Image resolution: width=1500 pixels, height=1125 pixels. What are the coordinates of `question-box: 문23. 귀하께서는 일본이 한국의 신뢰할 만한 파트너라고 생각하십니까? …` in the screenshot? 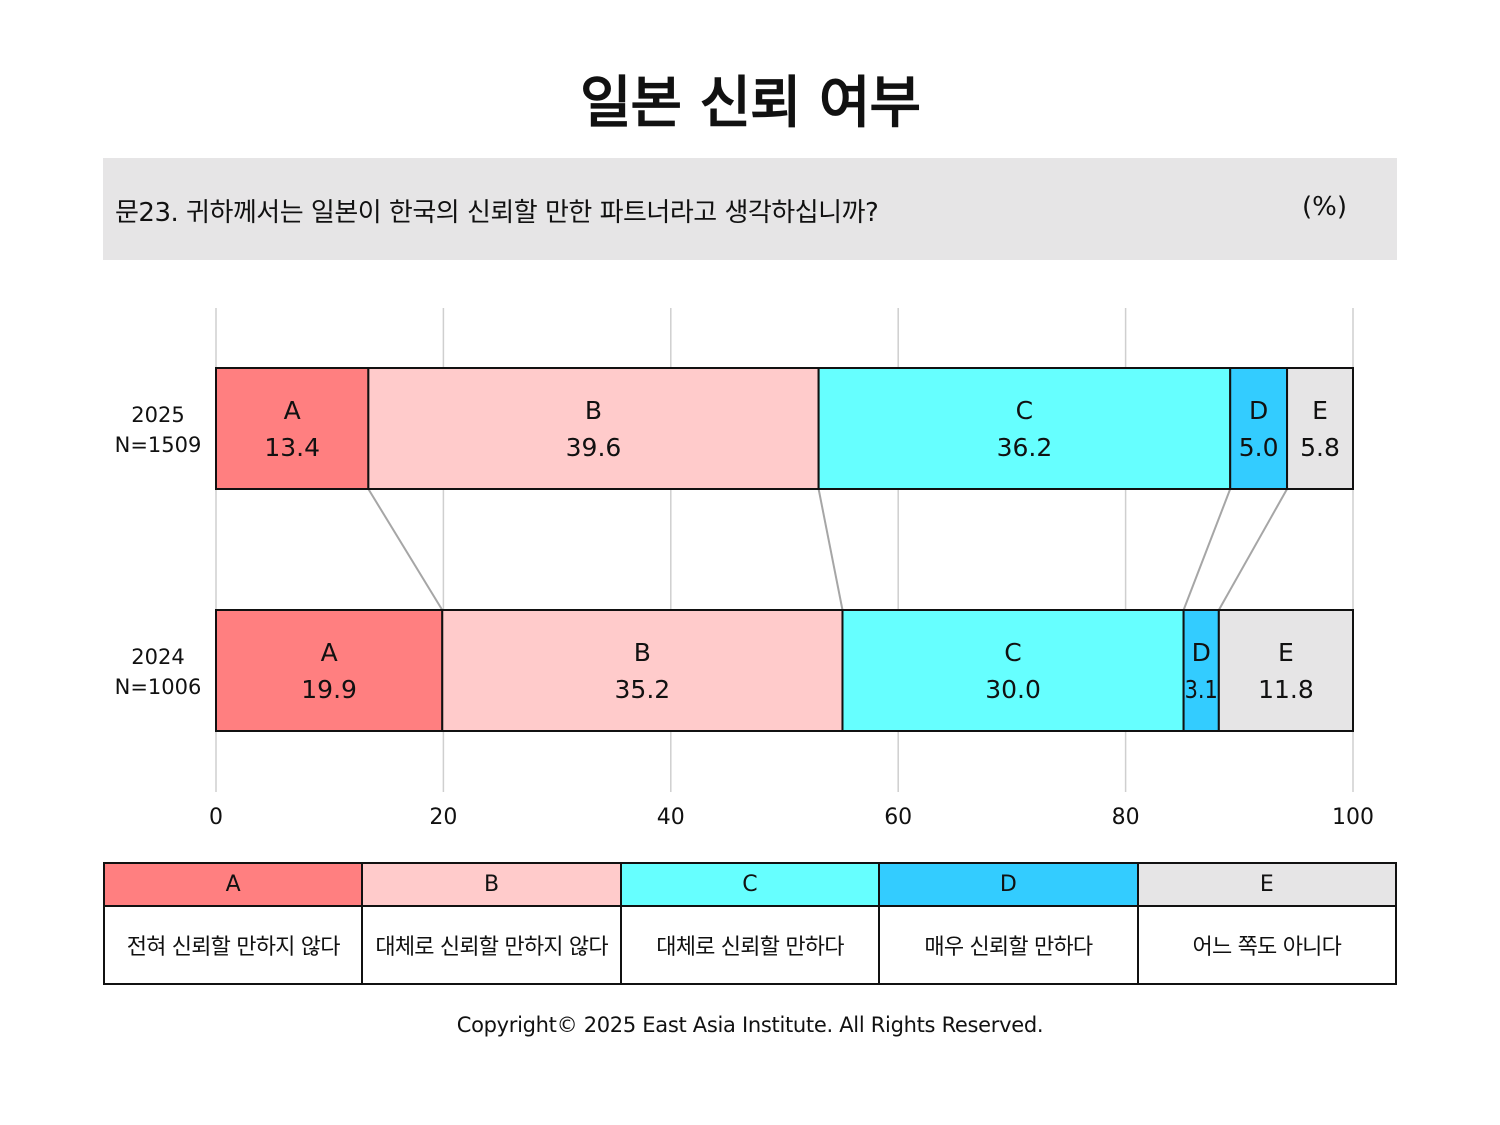 It's located at (750, 209).